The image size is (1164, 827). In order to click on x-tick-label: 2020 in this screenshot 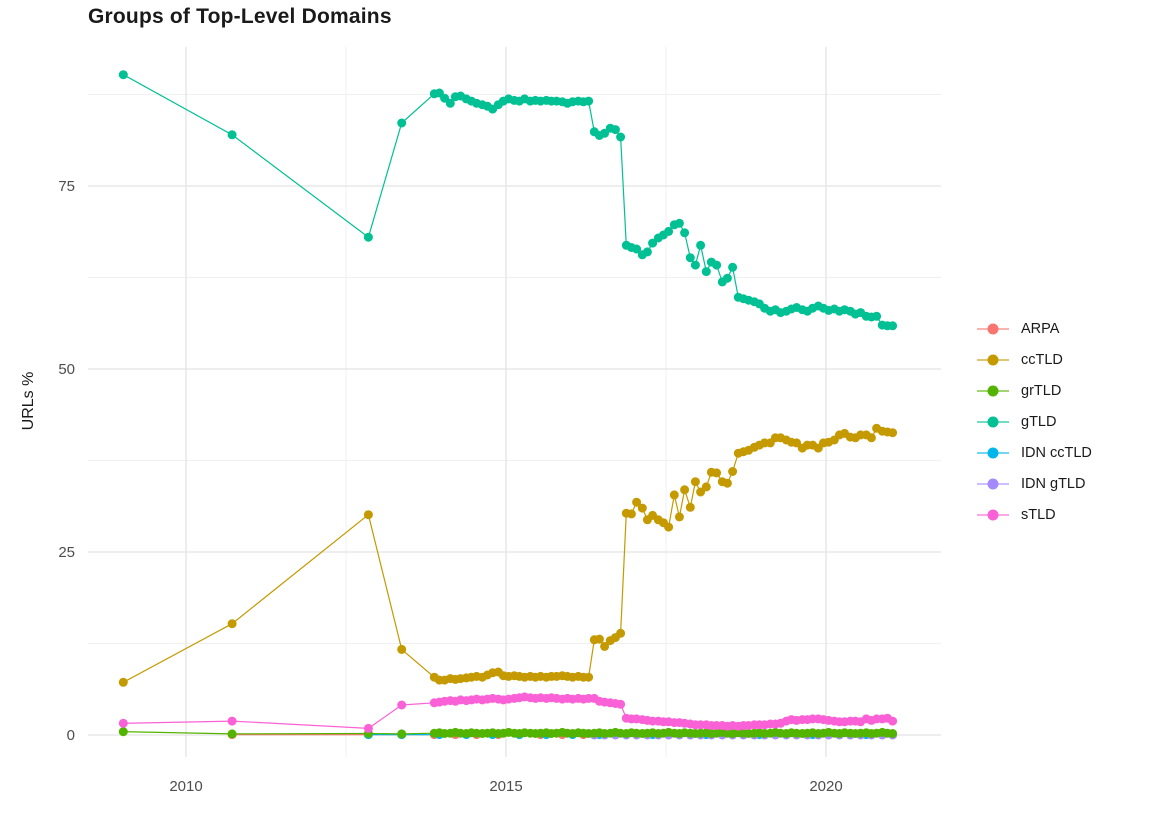, I will do `click(825, 786)`.